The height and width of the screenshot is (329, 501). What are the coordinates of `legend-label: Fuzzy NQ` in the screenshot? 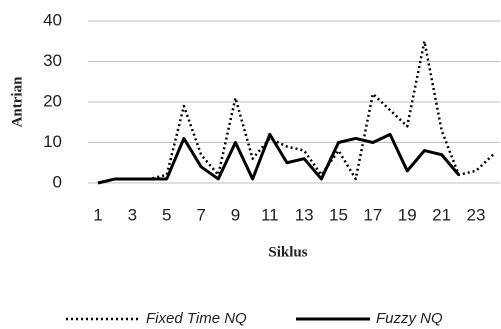 It's located at (409, 318).